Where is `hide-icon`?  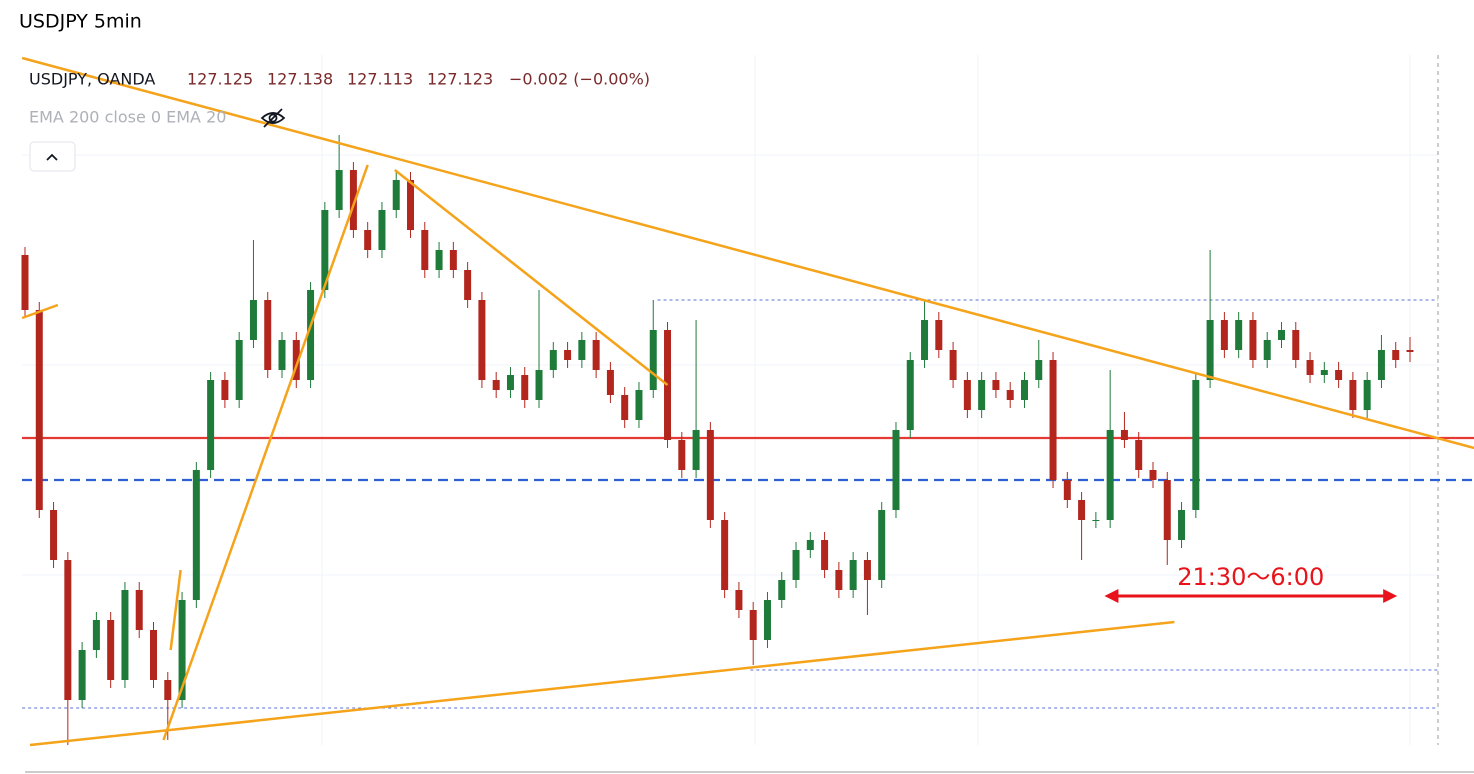
hide-icon is located at coordinates (273, 118).